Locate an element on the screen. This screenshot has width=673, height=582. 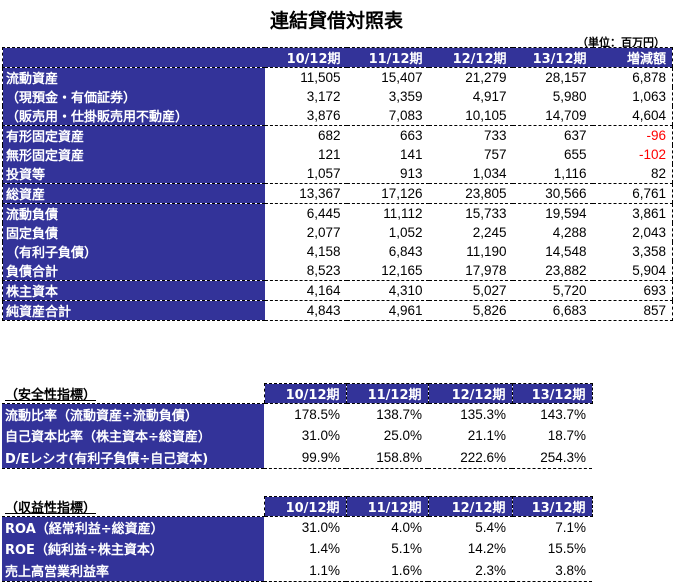
table-row: 固定負債 2,077 1,052 2,245 4,288 2,043 is located at coordinates (337, 232).